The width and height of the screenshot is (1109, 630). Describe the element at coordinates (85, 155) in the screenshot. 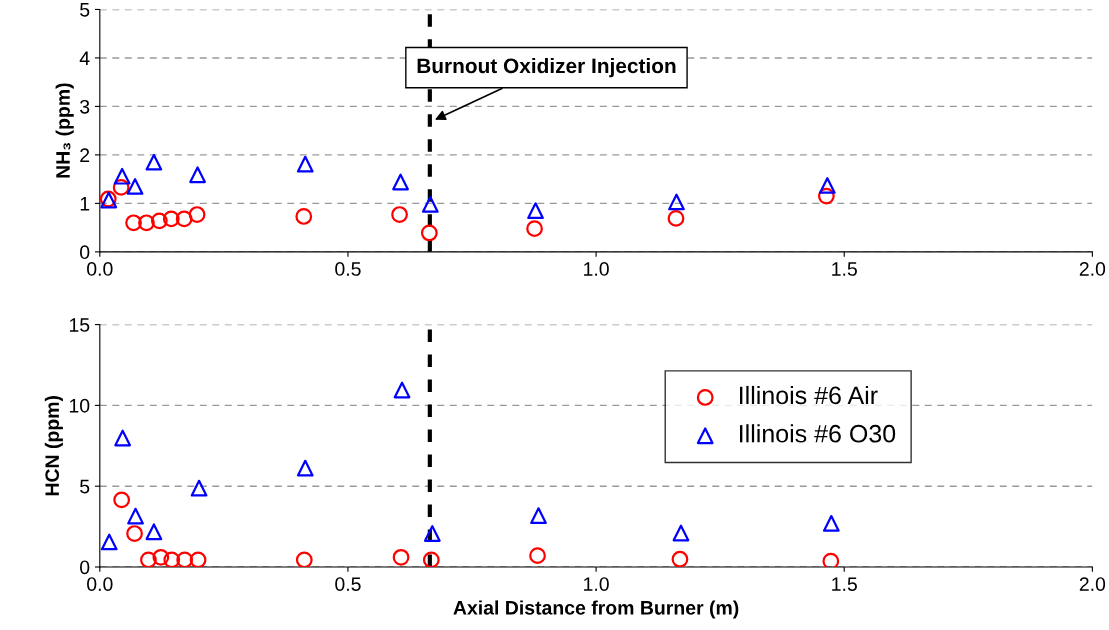

I see `y-tick-label: 2` at that location.